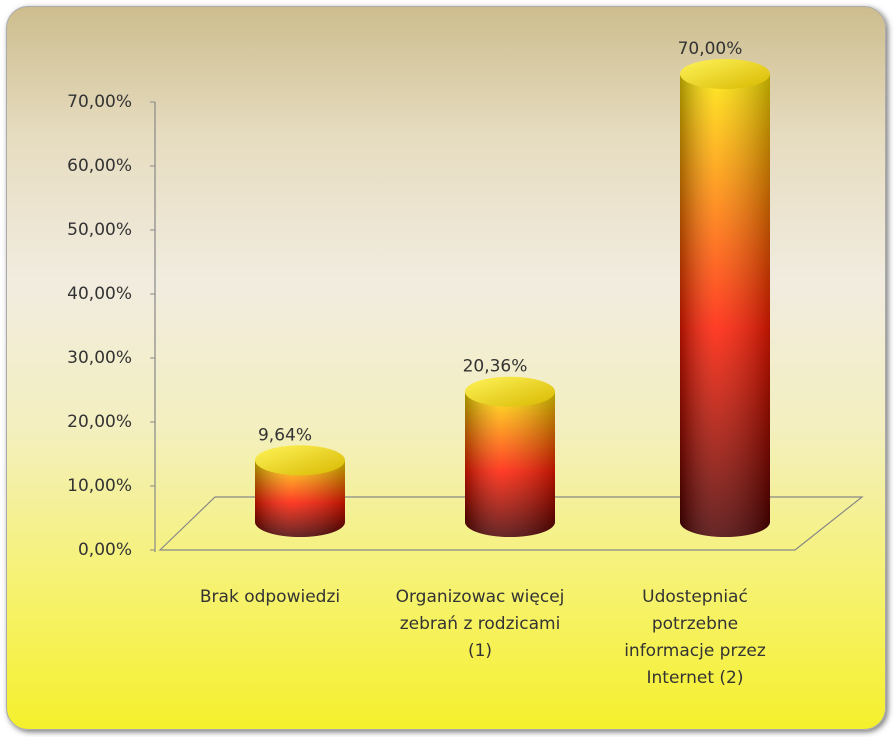  I want to click on value-label: 20,36%, so click(495, 367).